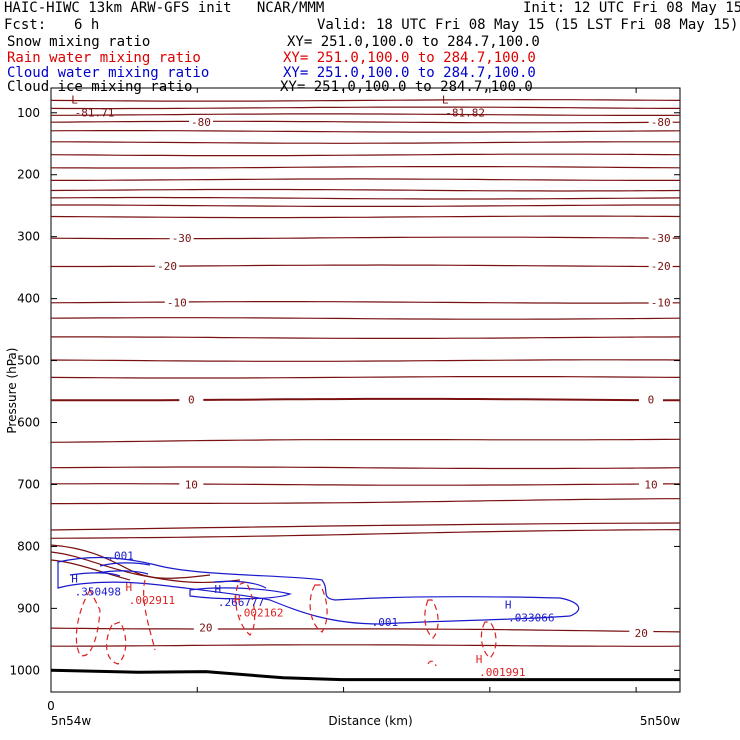 This screenshot has height=740, width=740. Describe the element at coordinates (79, 42) in the screenshot. I see `legend-snow-field: Snow mixing ratio` at that location.